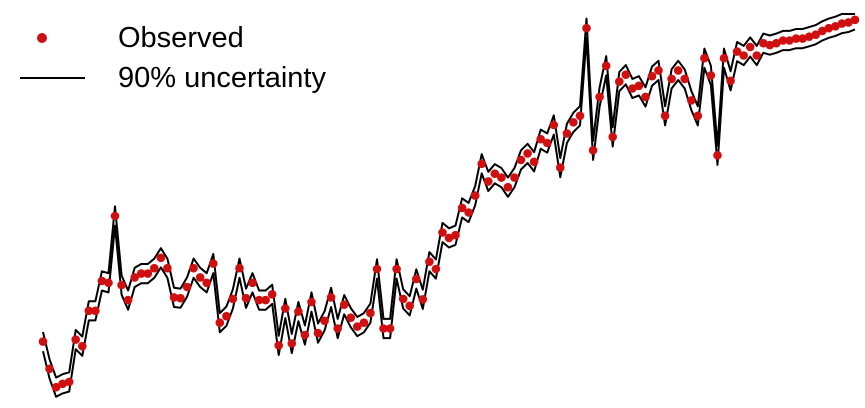 Image resolution: width=865 pixels, height=408 pixels. What do you see at coordinates (42, 38) in the screenshot?
I see `legend-marker-observed` at bounding box center [42, 38].